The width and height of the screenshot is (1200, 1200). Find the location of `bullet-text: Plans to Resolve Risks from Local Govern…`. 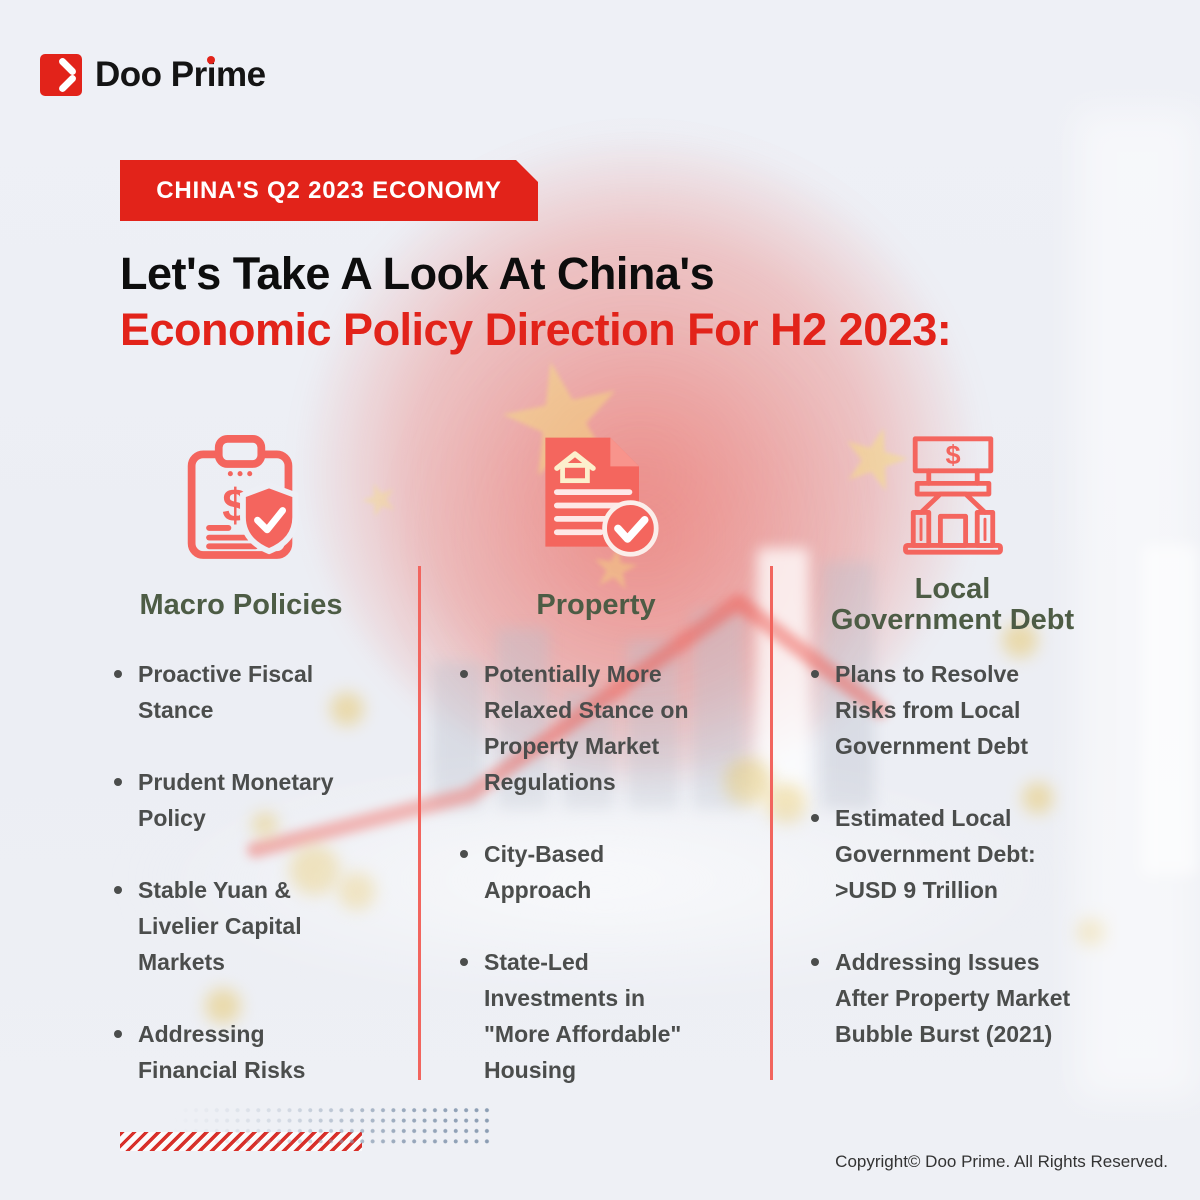

bullet-text: Plans to Resolve Risks from Local Govern… is located at coordinates (931, 710).